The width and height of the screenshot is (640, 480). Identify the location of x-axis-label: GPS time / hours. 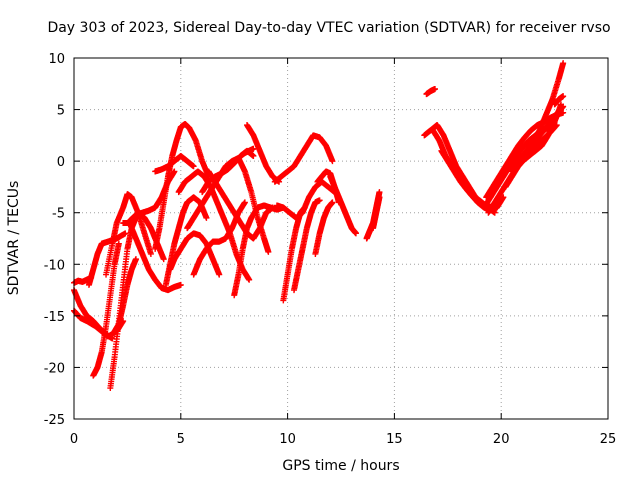
(340, 466).